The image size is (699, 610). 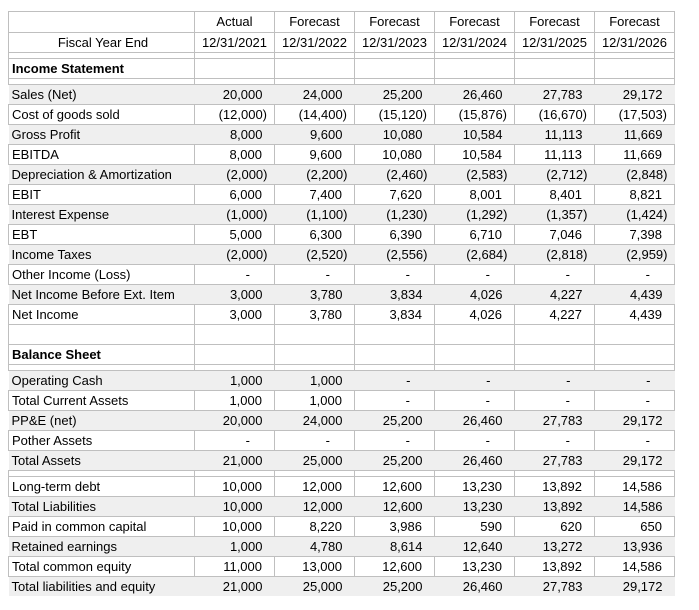 I want to click on value-cell: 13,936, so click(x=634, y=546).